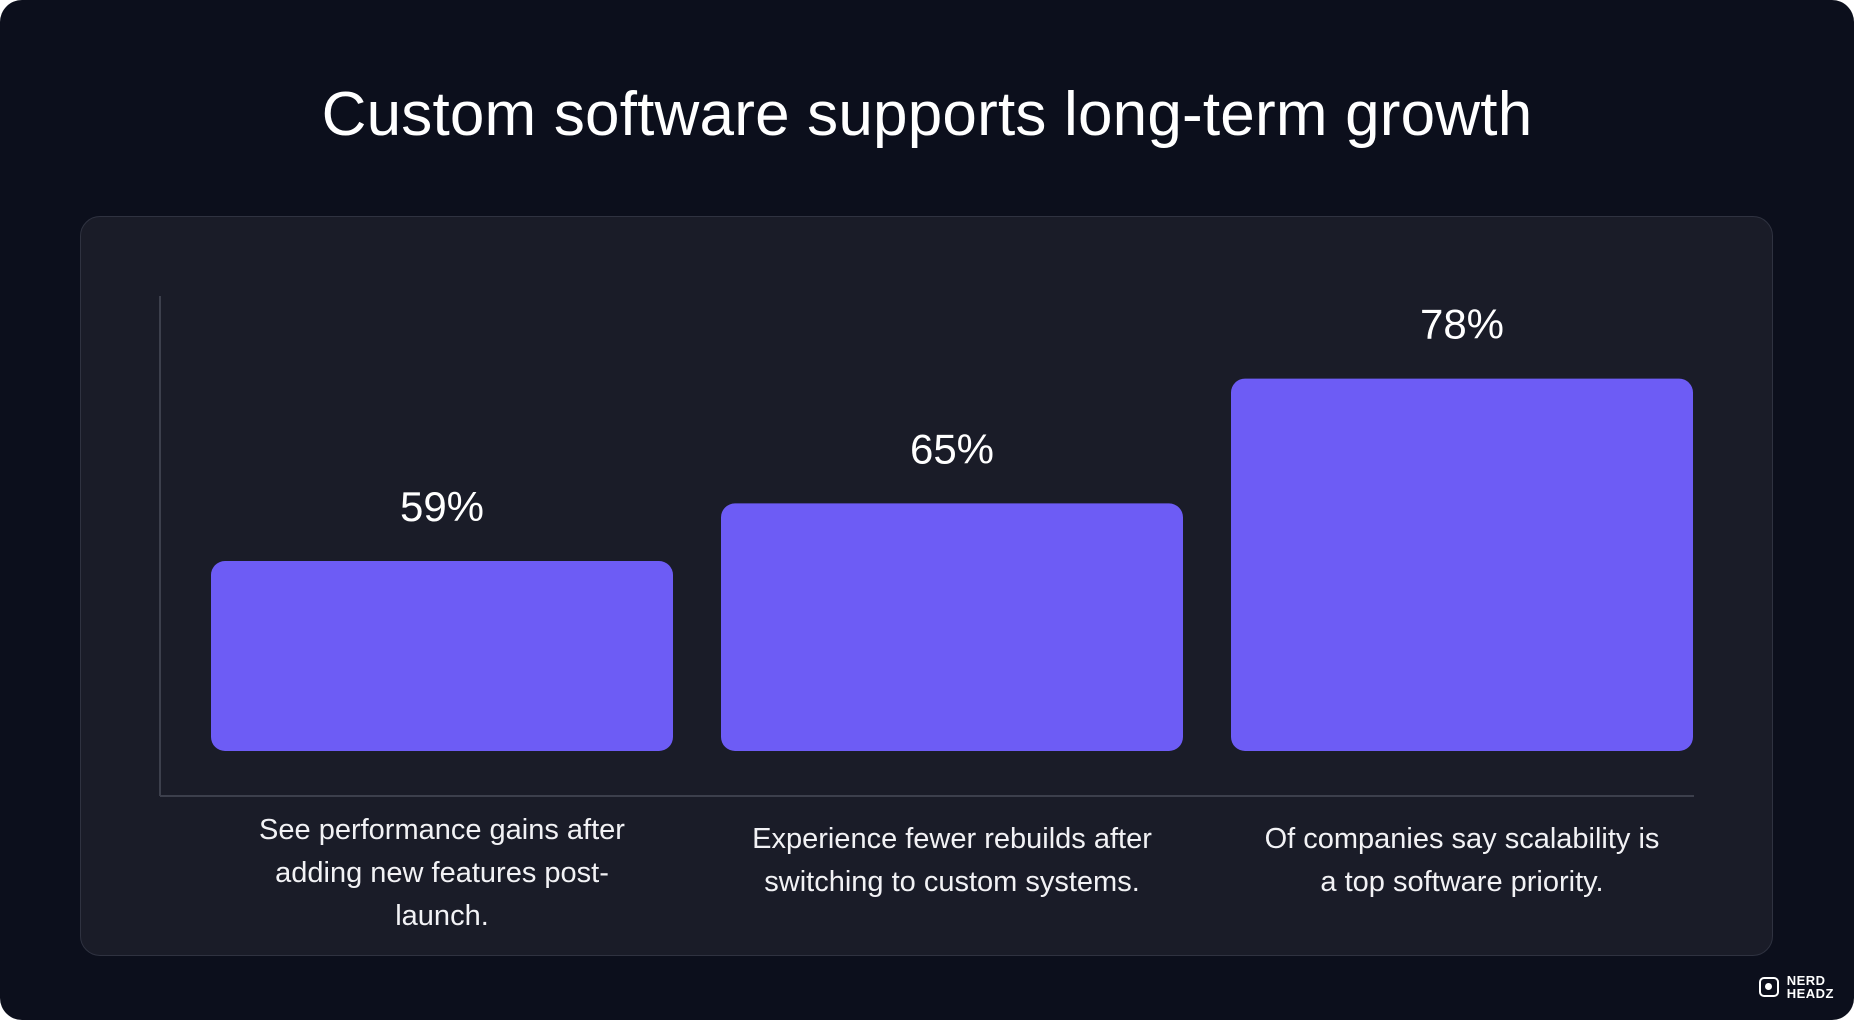  I want to click on value-label-1: 59%, so click(442, 506).